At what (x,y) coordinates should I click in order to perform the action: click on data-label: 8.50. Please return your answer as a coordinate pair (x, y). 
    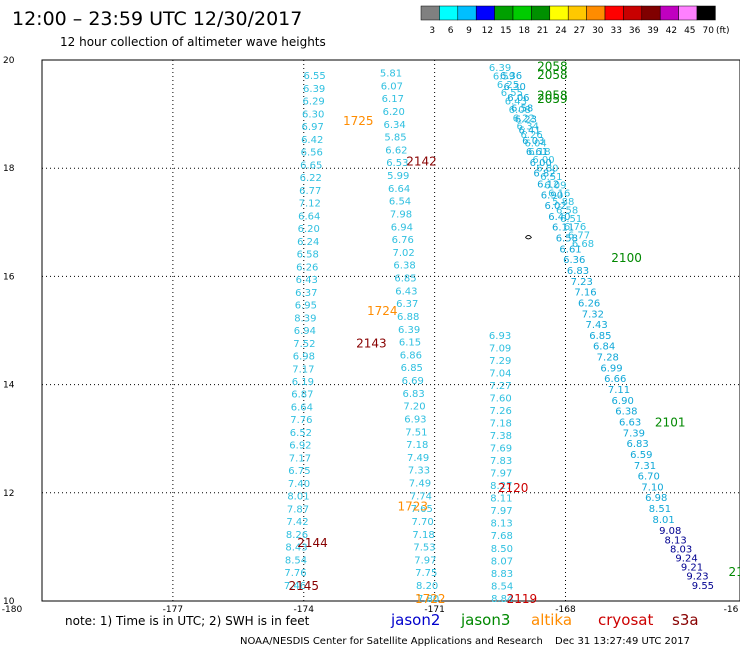
    Looking at the image, I should click on (502, 549).